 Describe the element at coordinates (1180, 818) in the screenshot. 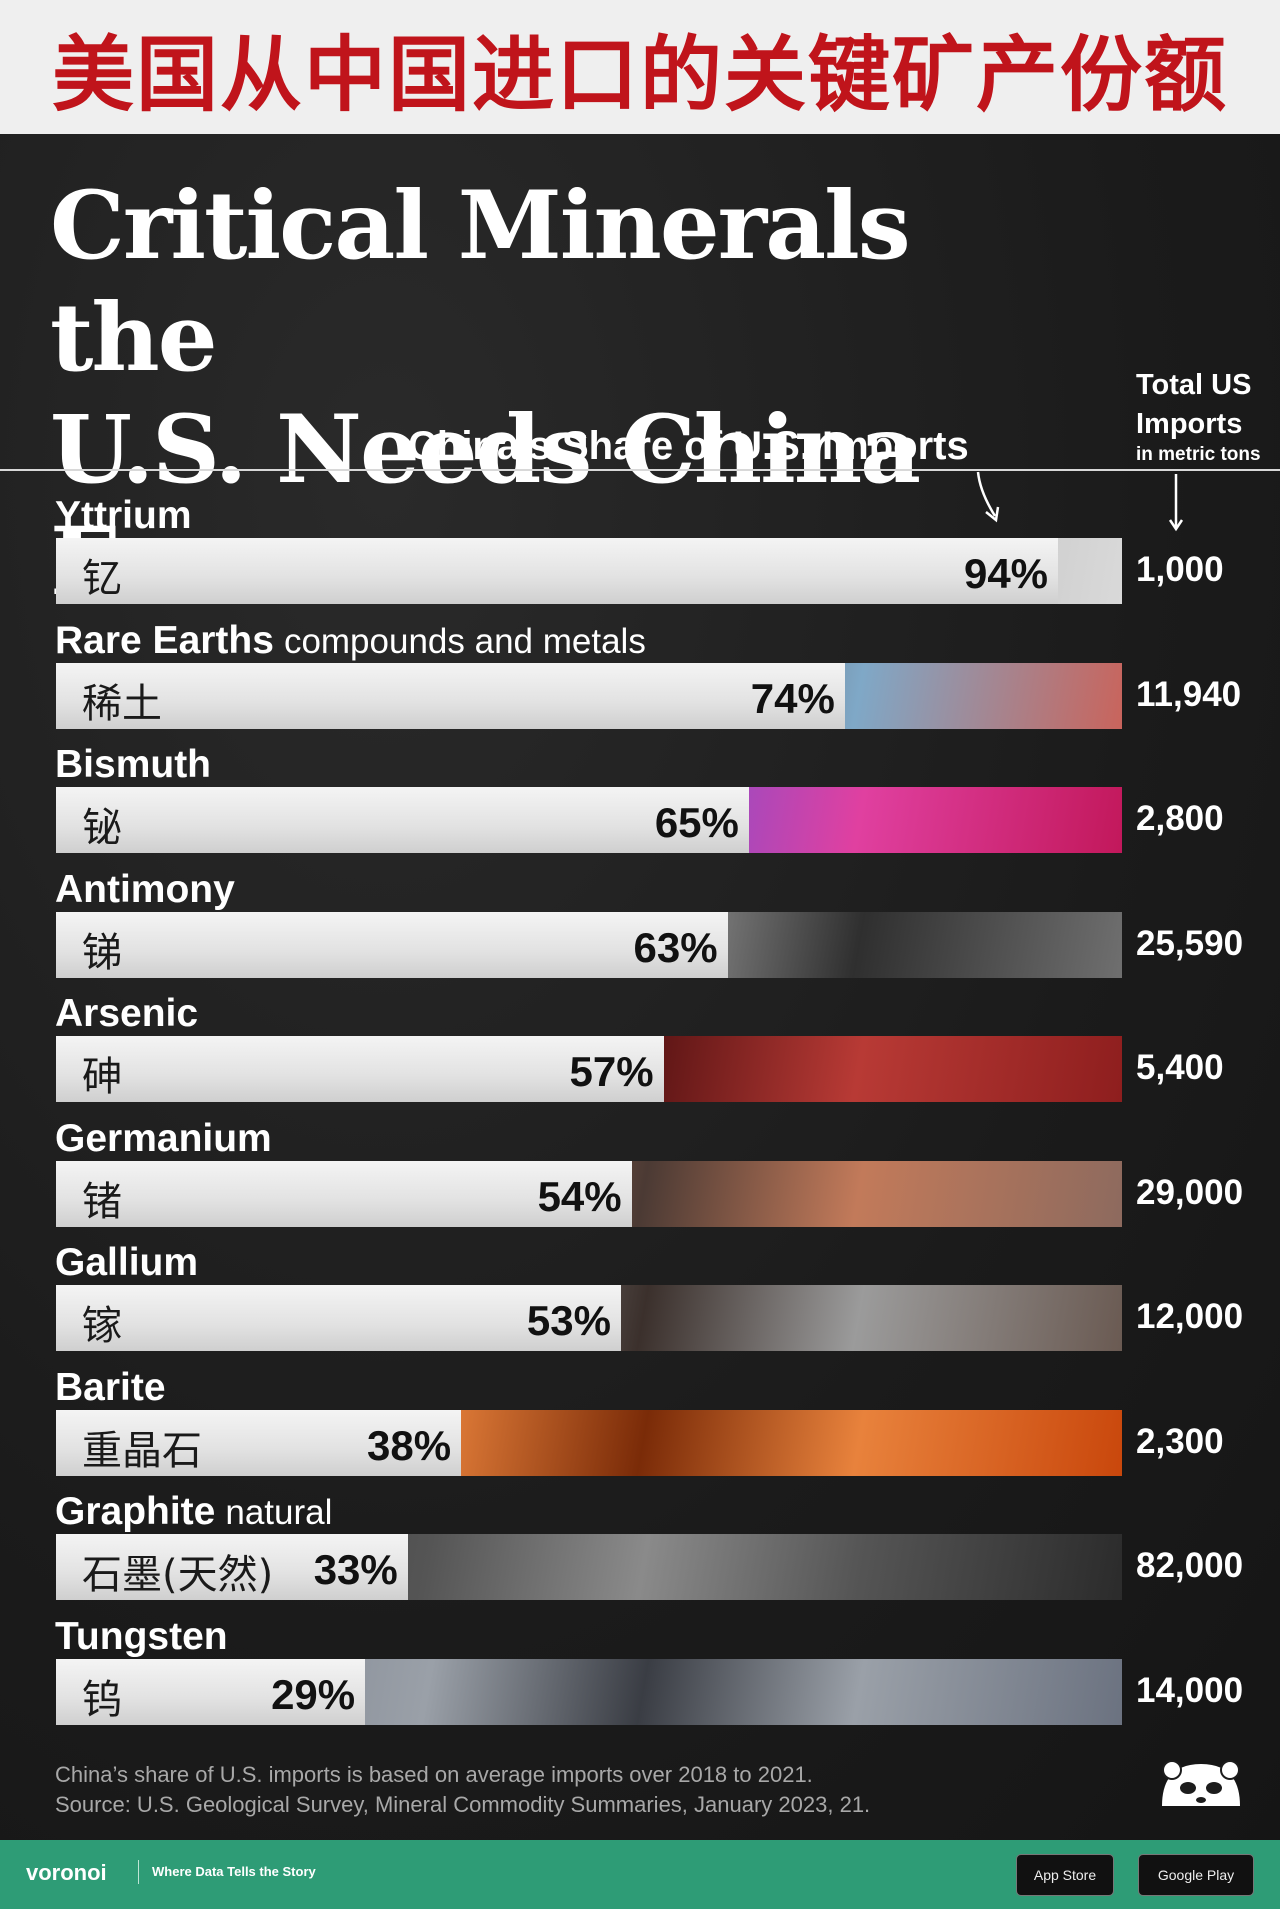

I see `total-imports-value: 2,800` at that location.